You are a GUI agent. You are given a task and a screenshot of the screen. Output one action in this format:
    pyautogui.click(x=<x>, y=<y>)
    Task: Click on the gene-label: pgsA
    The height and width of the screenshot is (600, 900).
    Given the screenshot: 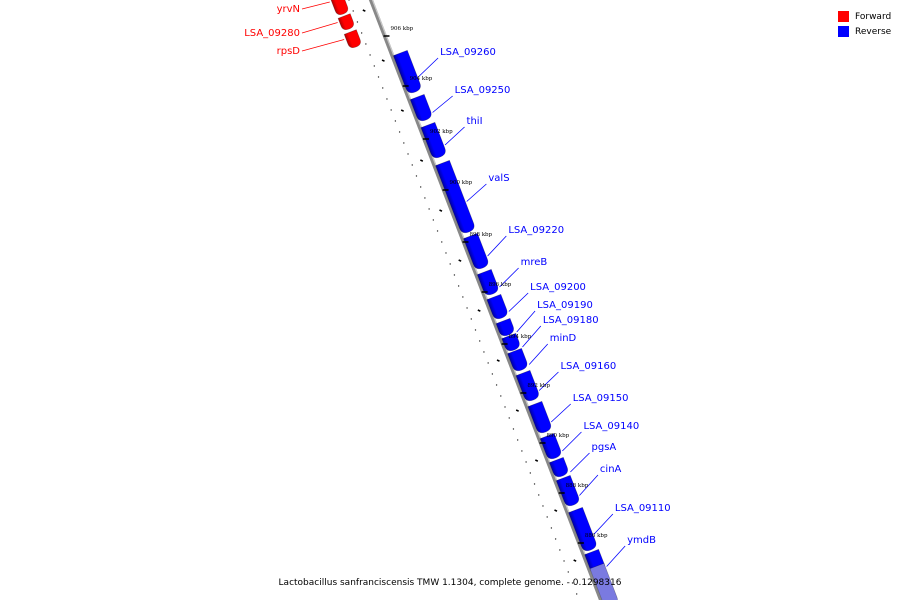 What is the action you would take?
    pyautogui.click(x=604, y=447)
    